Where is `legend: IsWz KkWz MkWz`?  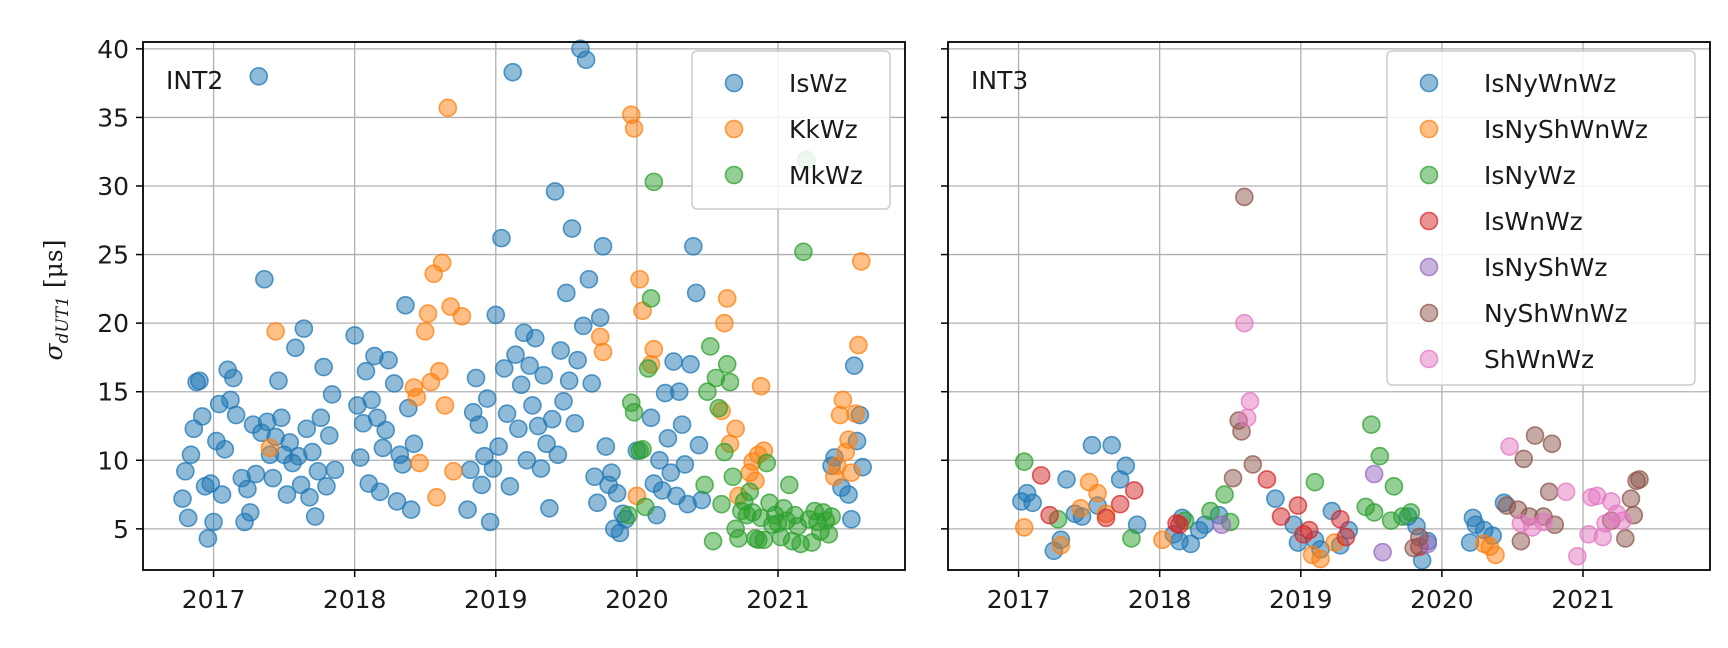
legend: IsWz KkWz MkWz is located at coordinates (791, 130).